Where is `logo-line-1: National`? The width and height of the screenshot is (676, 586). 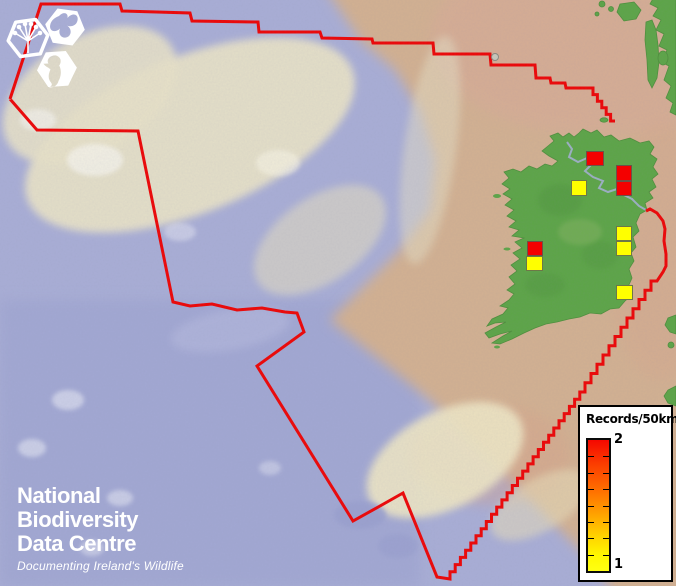 logo-line-1: National is located at coordinates (59, 495).